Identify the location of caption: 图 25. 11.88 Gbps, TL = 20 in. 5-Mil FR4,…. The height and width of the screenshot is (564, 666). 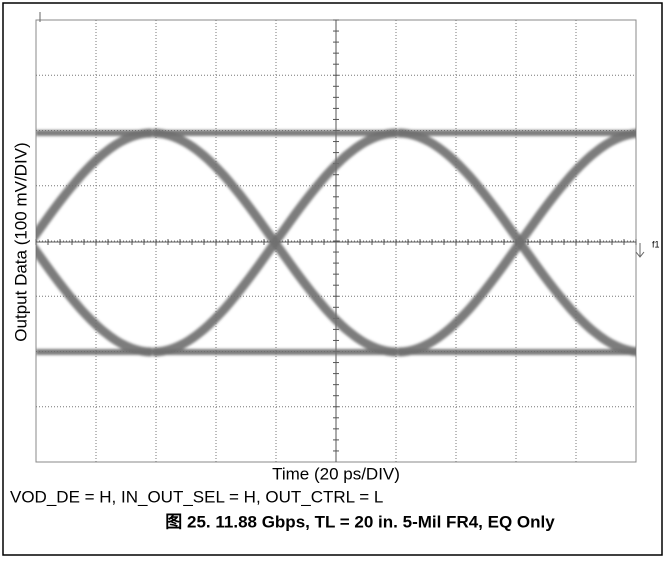
(360, 521).